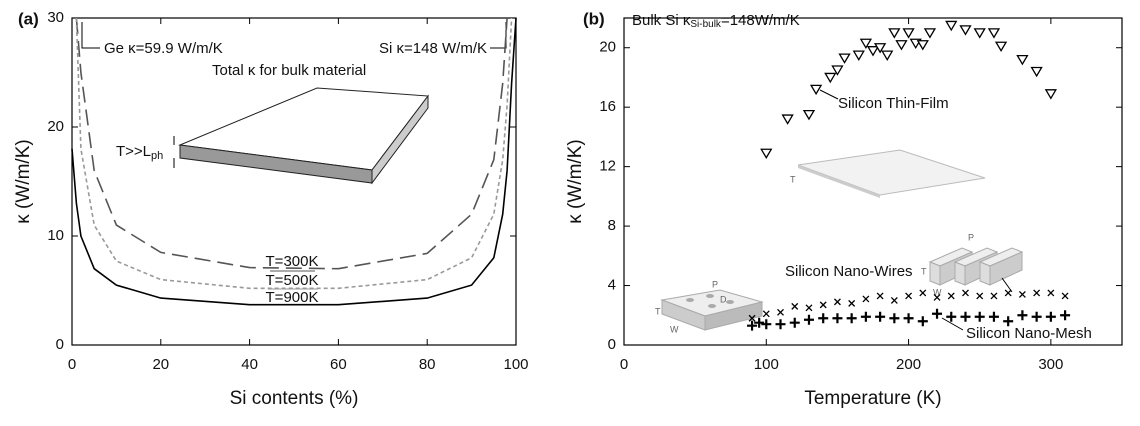 This screenshot has height=426, width=1140. What do you see at coordinates (427, 364) in the screenshot?
I see `x-tick-label: 80` at bounding box center [427, 364].